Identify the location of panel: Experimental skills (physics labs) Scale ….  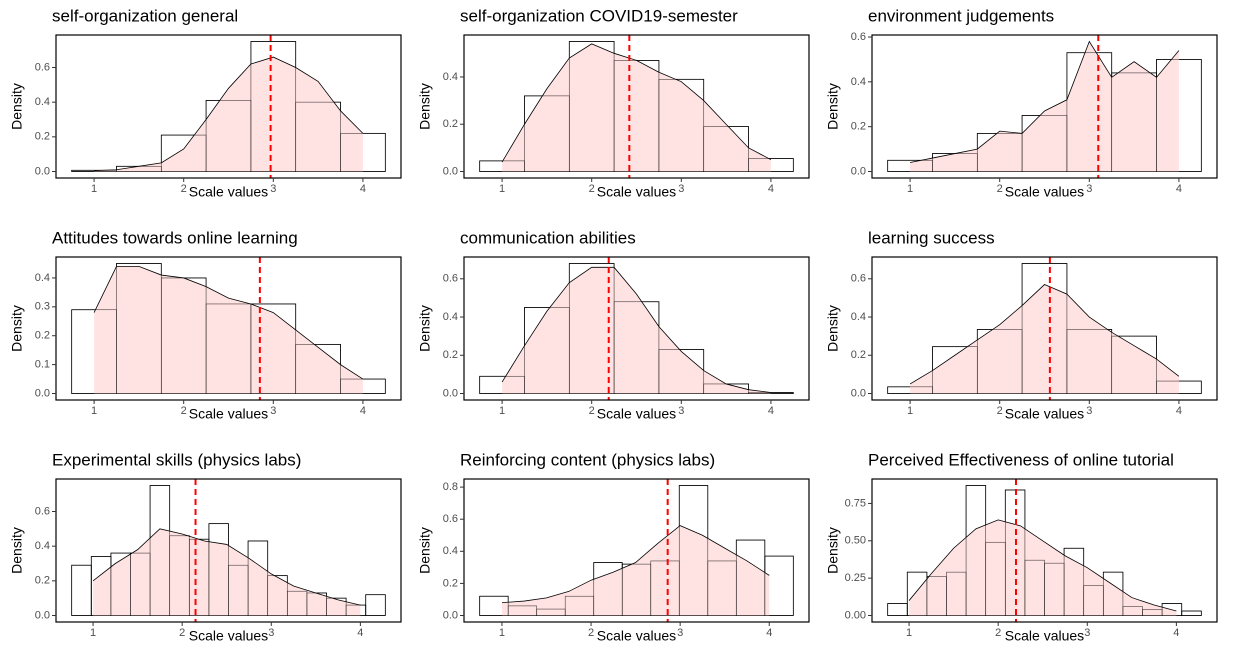
(205, 547).